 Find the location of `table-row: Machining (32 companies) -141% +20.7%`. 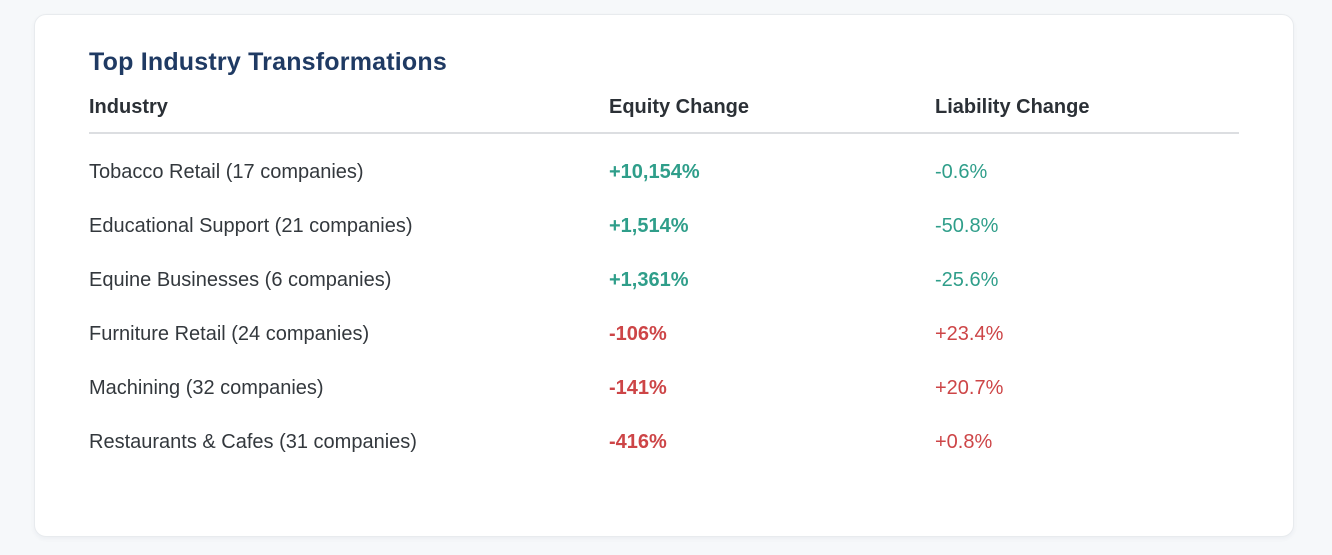

table-row: Machining (32 companies) -141% +20.7% is located at coordinates (664, 388).